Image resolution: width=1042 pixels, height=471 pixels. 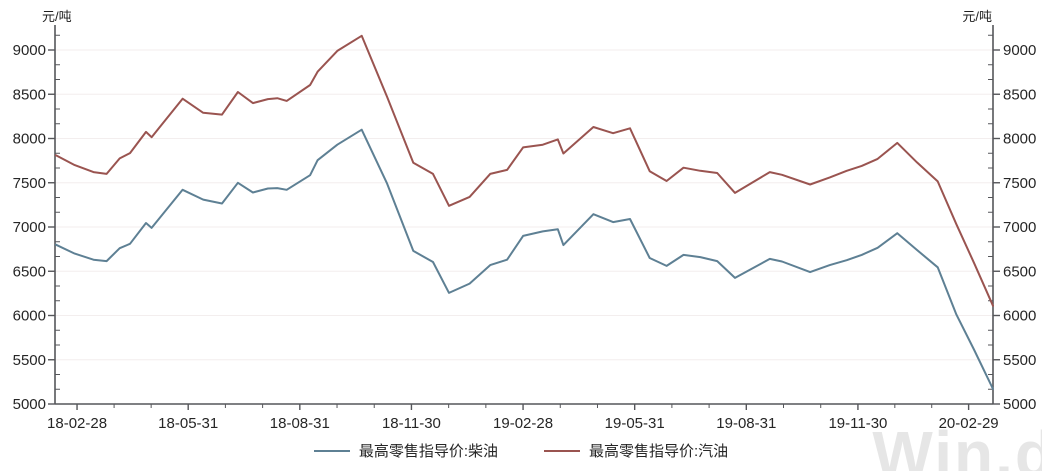 What do you see at coordinates (411, 423) in the screenshot?
I see `x-axis-tick-label: 18-11-30` at bounding box center [411, 423].